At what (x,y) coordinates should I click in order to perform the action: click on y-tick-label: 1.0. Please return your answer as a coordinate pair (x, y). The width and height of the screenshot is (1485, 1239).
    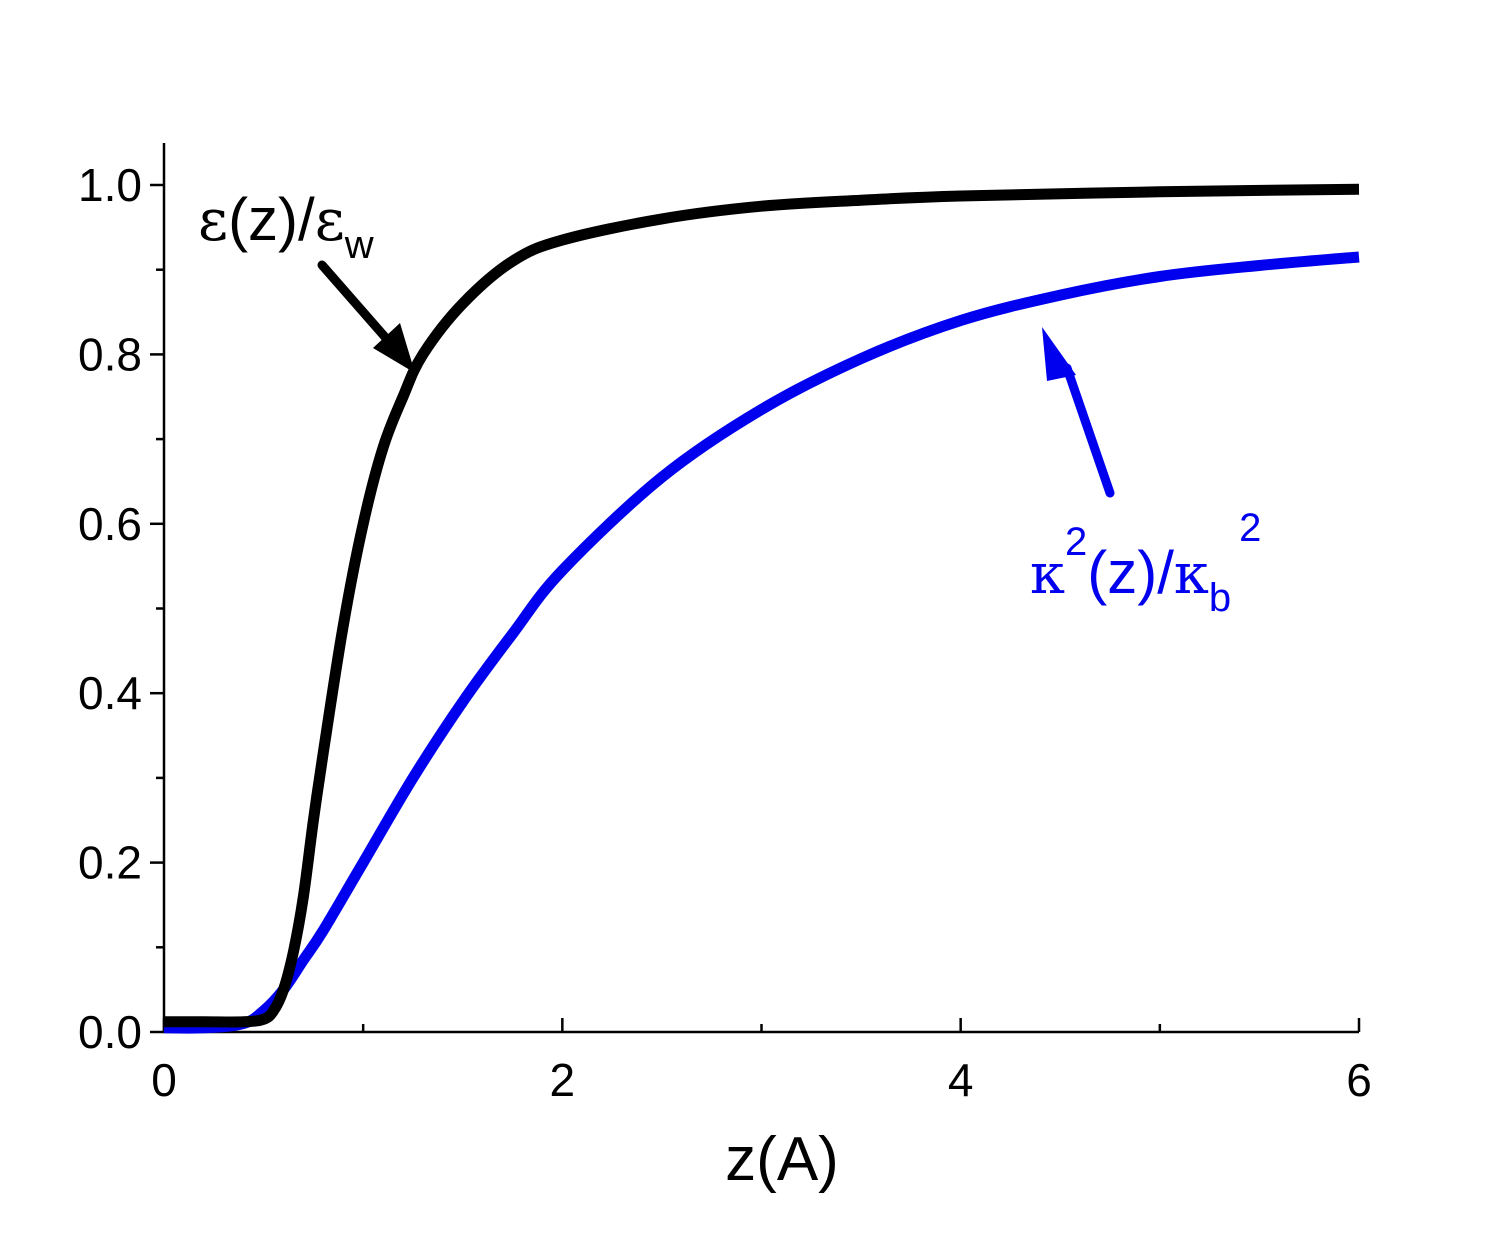
    Looking at the image, I should click on (110, 185).